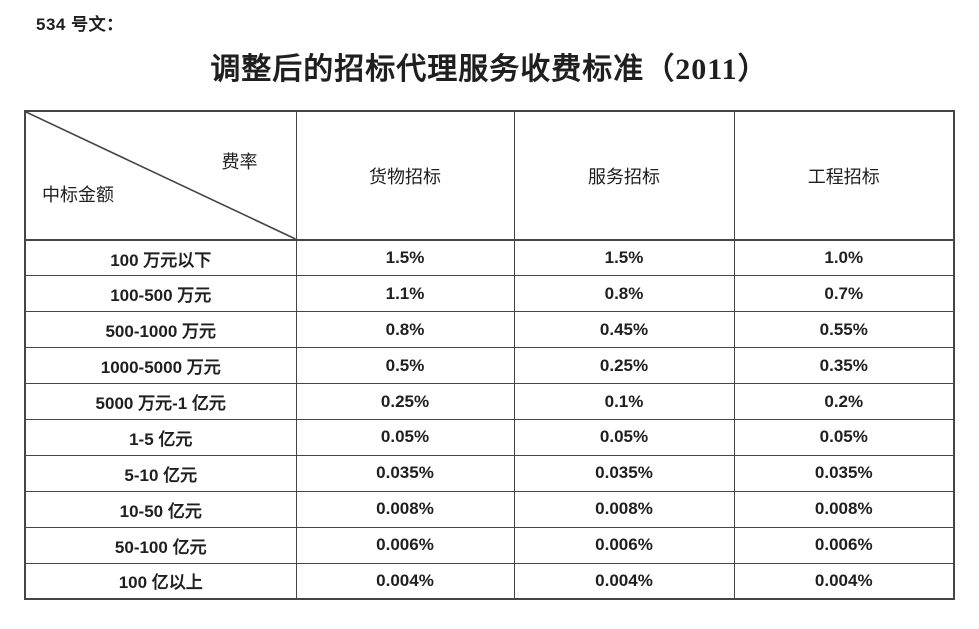  I want to click on service-rate-cell: 0.004%, so click(624, 581).